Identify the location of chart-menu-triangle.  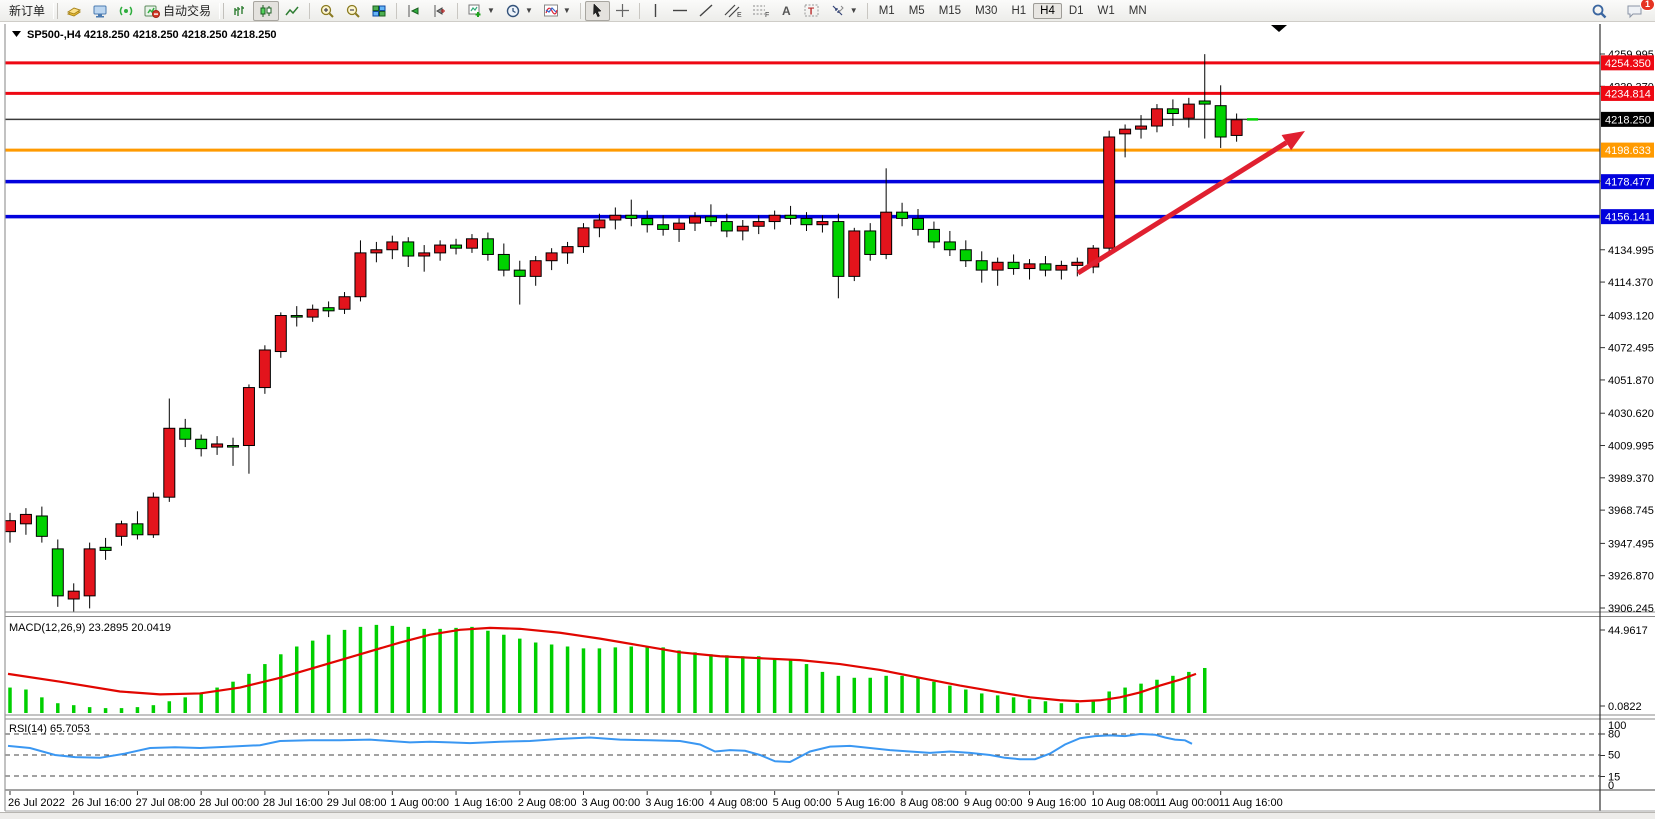
(16, 34).